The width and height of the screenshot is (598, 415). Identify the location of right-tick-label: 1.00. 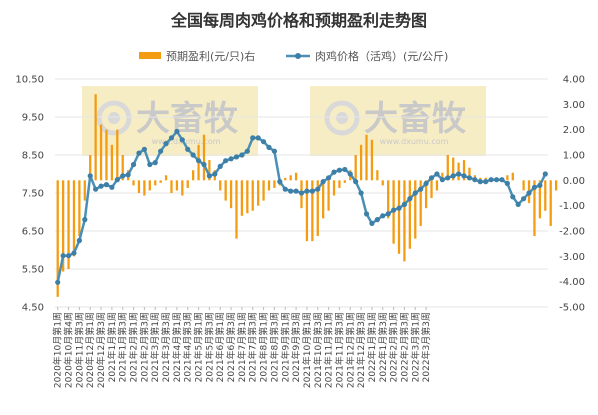
(574, 156).